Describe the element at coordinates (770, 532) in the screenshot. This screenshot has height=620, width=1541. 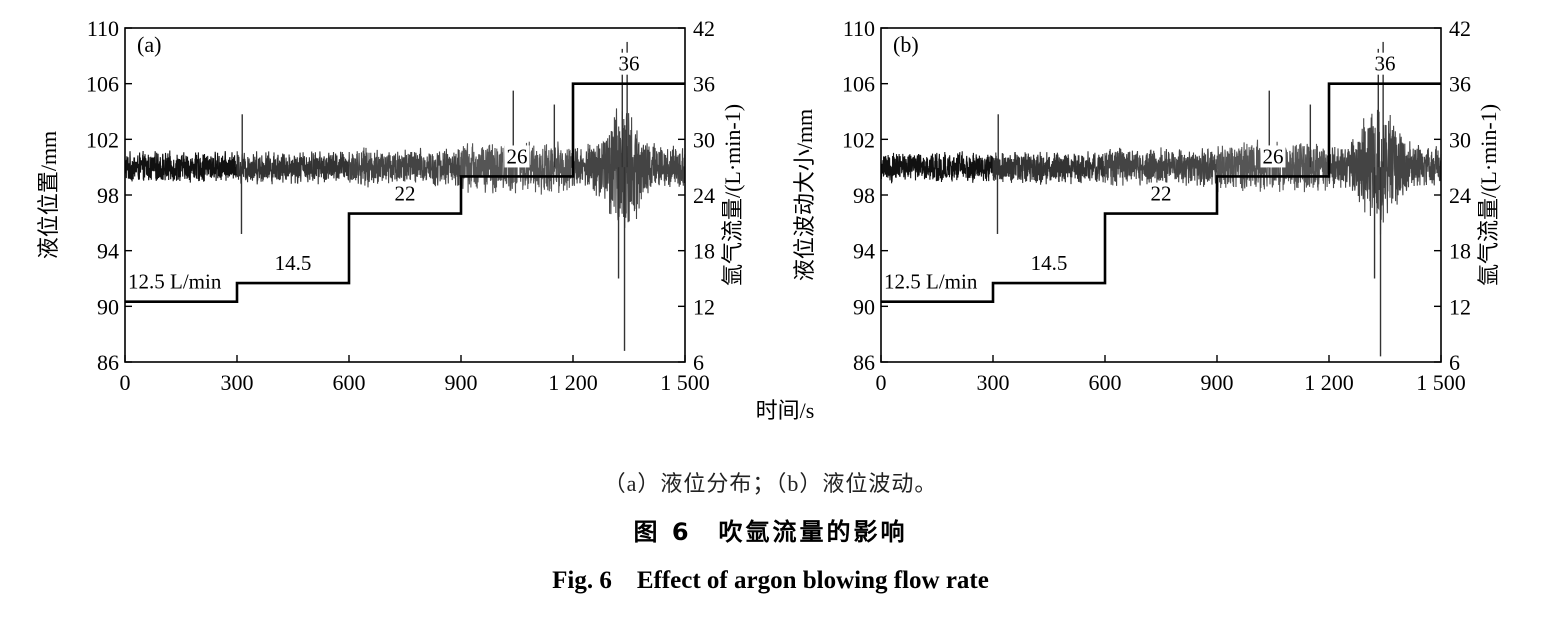
I see `figure-title-cn: 图 6 吹氩流量的影响` at that location.